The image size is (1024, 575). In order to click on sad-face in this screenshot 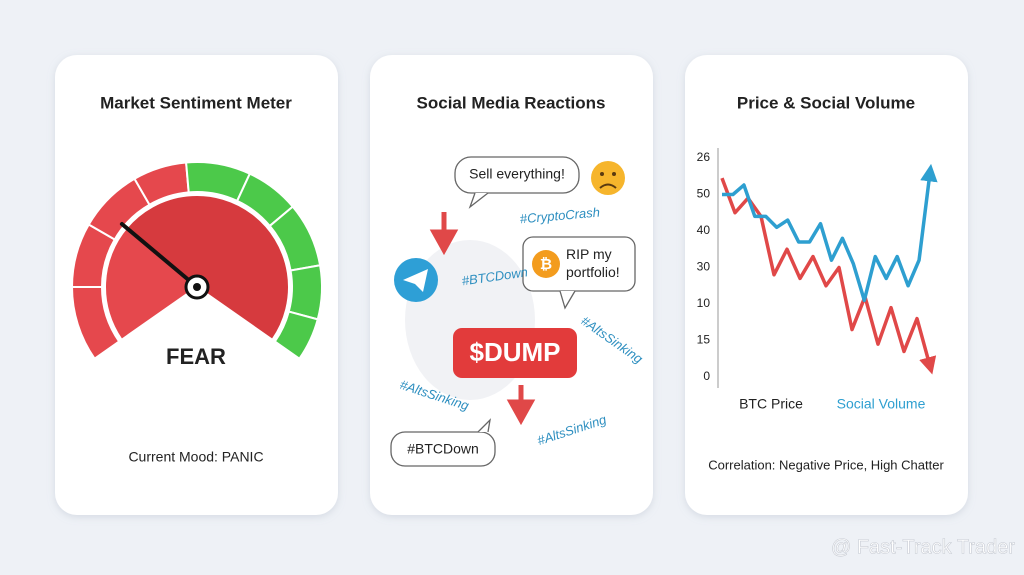, I will do `click(608, 178)`.